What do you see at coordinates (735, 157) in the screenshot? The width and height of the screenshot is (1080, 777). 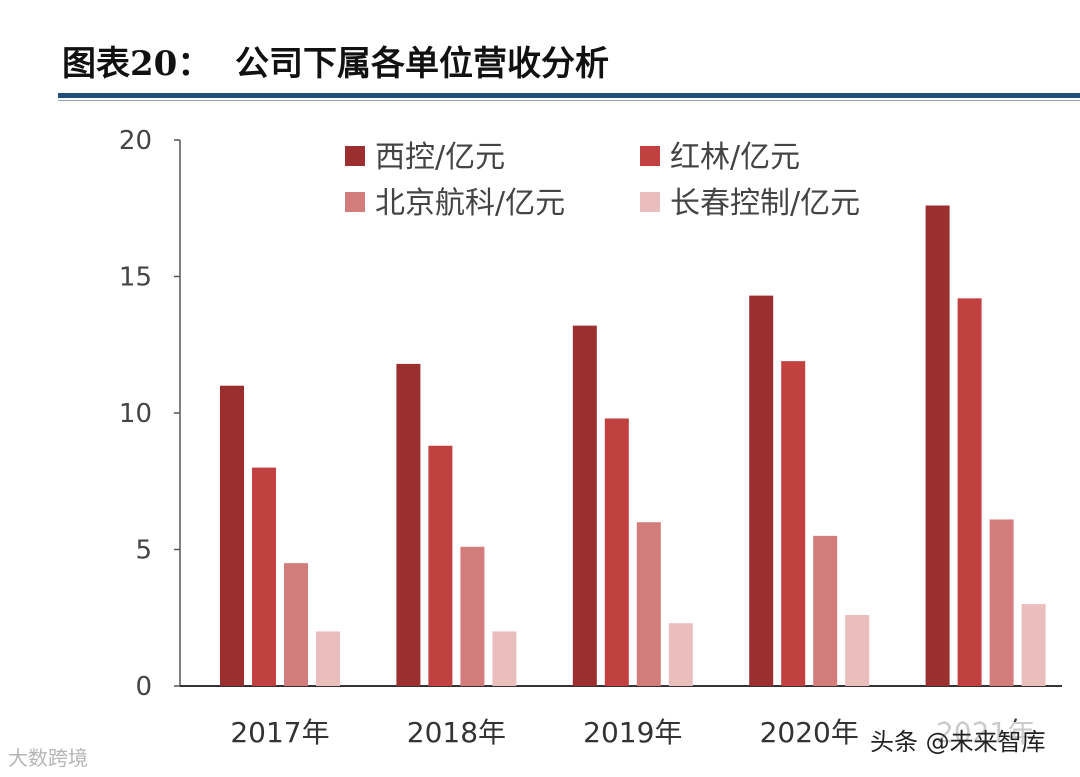 I see `legend-label-2: 红林/亿元` at bounding box center [735, 157].